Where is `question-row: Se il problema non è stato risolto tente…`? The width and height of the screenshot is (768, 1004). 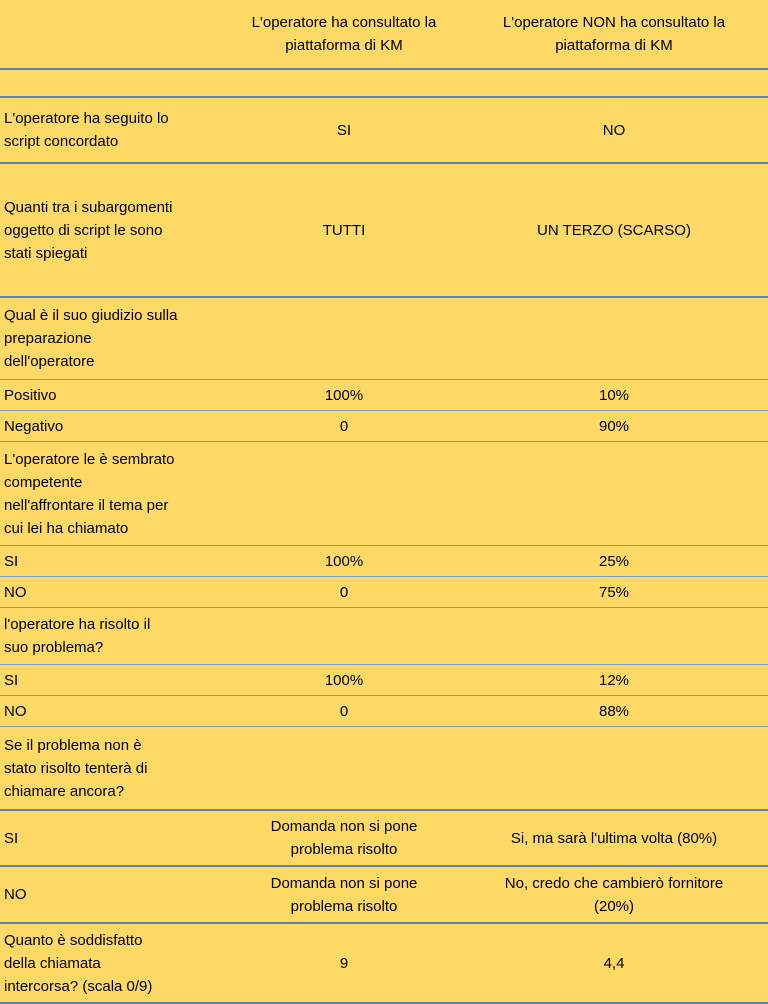
question-row: Se il problema non è stato risolto tente… is located at coordinates (384, 769).